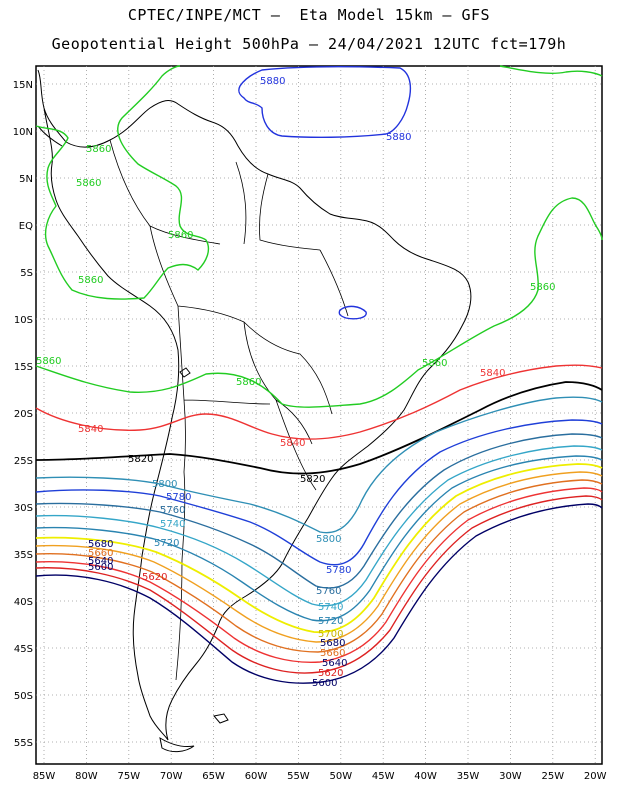 The image size is (618, 800). Describe the element at coordinates (551, 71) in the screenshot. I see `contour-5860-atlantic-north` at that location.